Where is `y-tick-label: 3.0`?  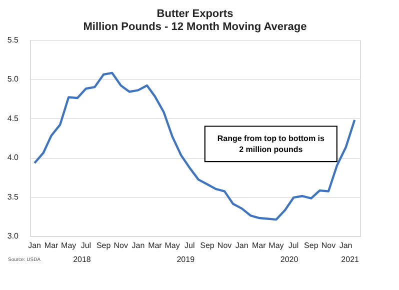
y-tick-label: 3.0 is located at coordinates (13, 236).